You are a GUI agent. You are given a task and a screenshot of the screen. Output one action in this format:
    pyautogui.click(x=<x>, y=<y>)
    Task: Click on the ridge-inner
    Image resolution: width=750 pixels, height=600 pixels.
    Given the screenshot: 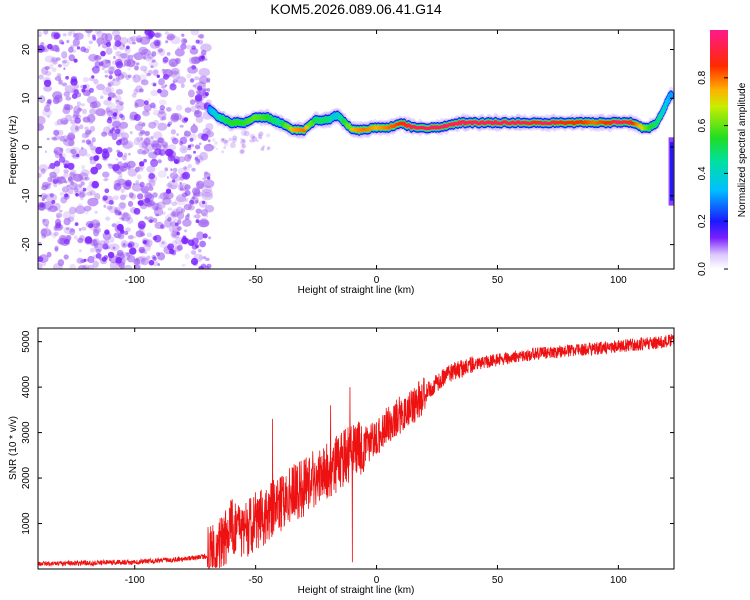 What is the action you would take?
    pyautogui.click(x=659, y=117)
    